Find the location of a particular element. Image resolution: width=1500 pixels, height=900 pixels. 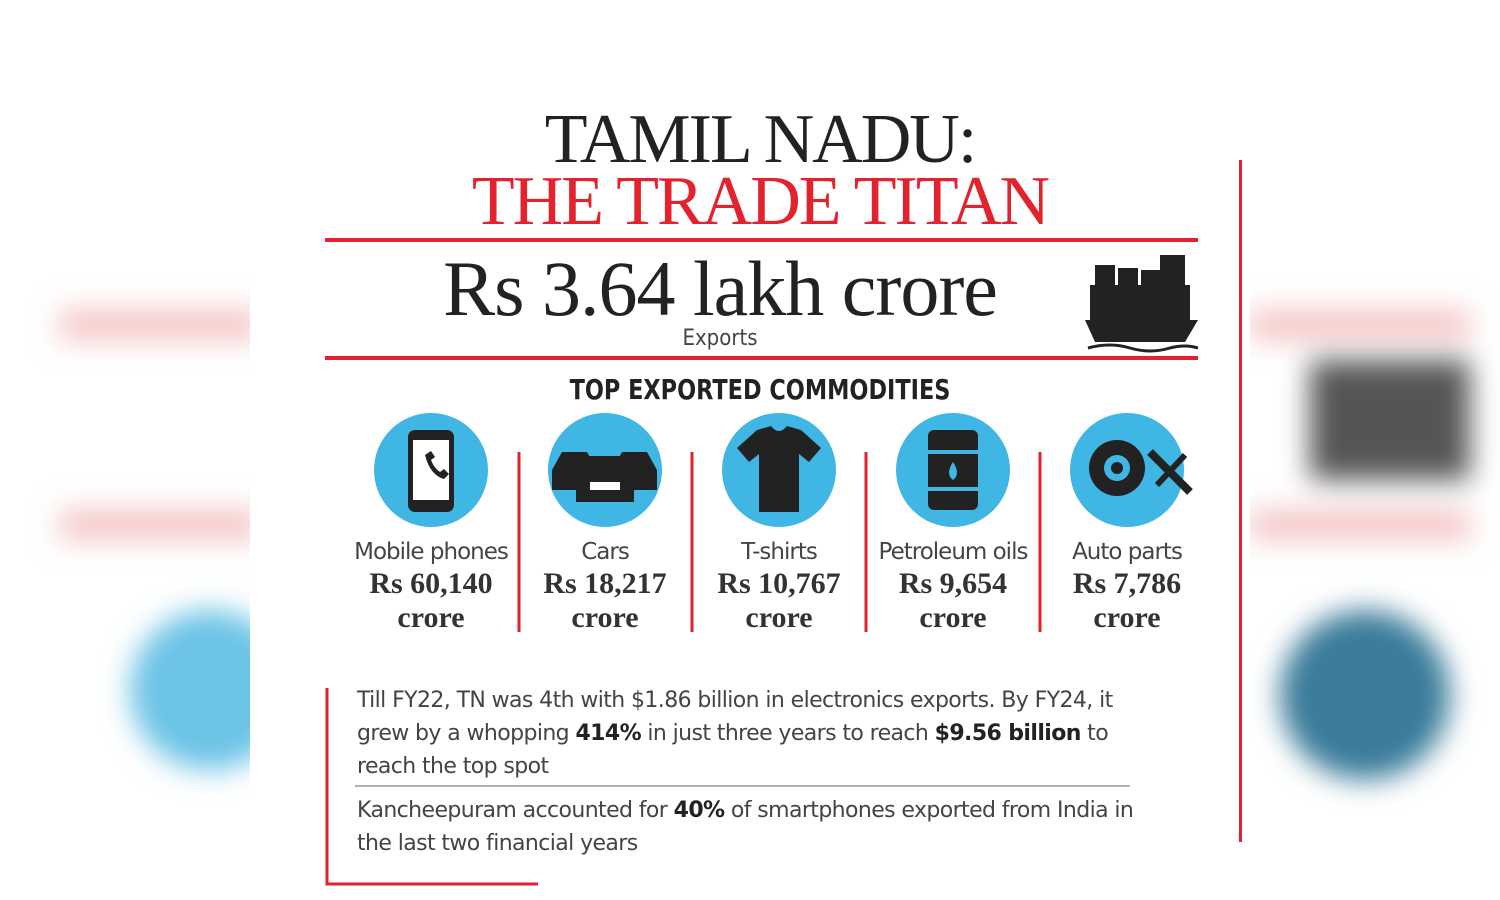

commodity: T-shirts Rs 10,767 crore is located at coordinates (779, 586).